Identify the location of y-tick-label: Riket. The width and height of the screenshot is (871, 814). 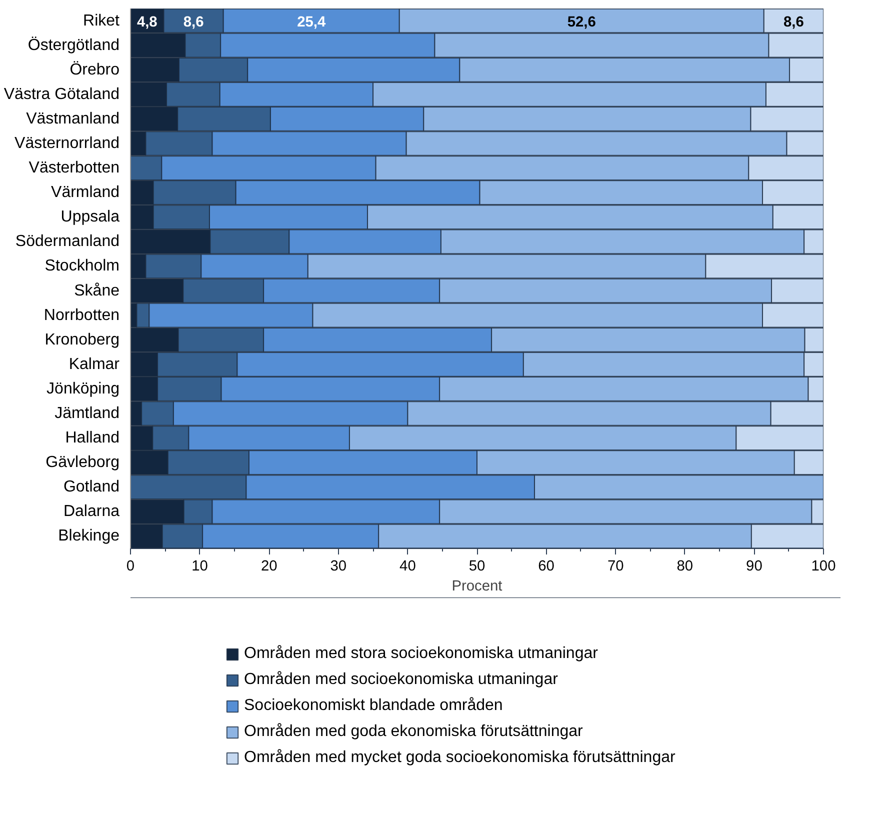
(101, 21).